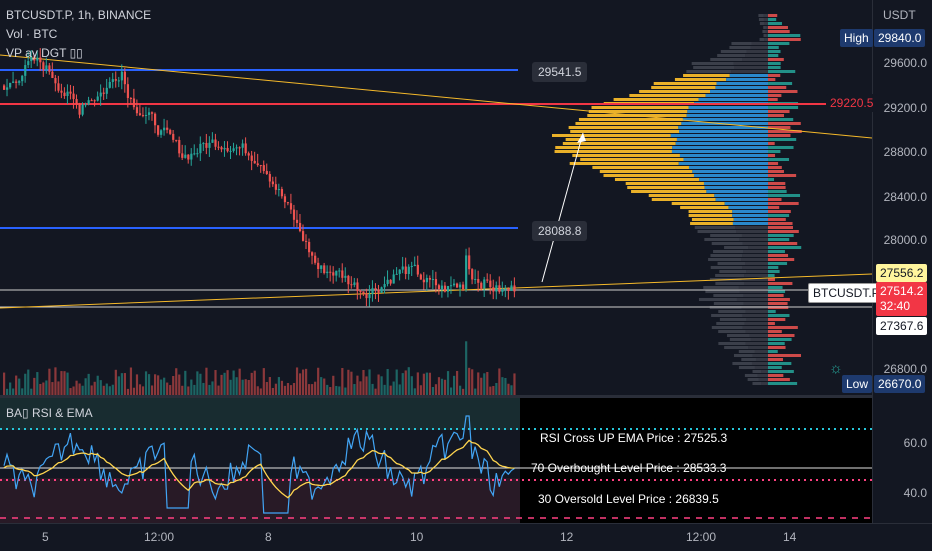 The height and width of the screenshot is (551, 932). Describe the element at coordinates (836, 368) in the screenshot. I see `sun-alert-icon: ☼` at that location.